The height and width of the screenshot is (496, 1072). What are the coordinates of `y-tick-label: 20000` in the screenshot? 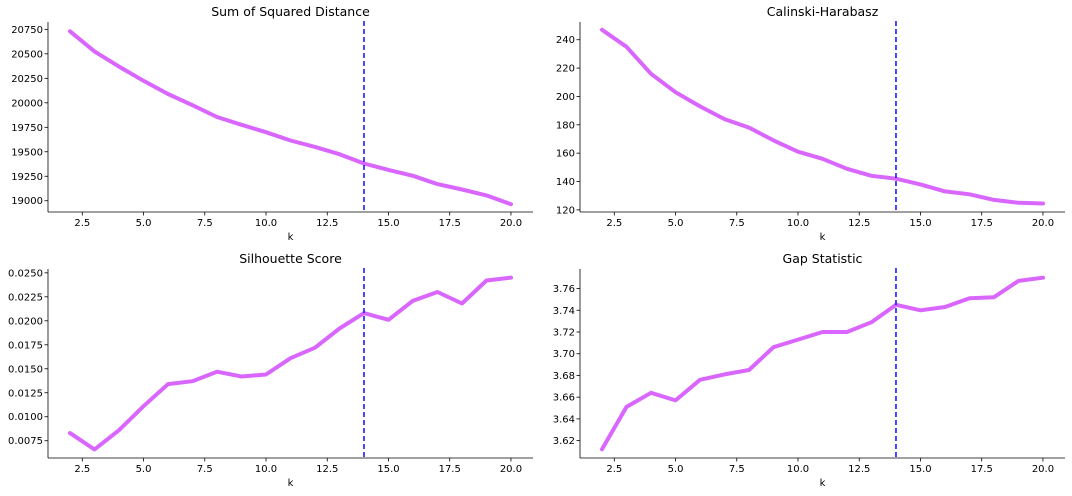 It's located at (27, 103).